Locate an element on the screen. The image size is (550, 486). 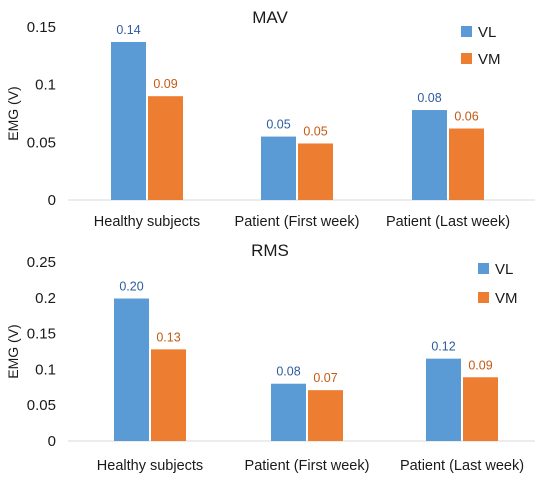
y-tick-label: 0.25 is located at coordinates (41, 262).